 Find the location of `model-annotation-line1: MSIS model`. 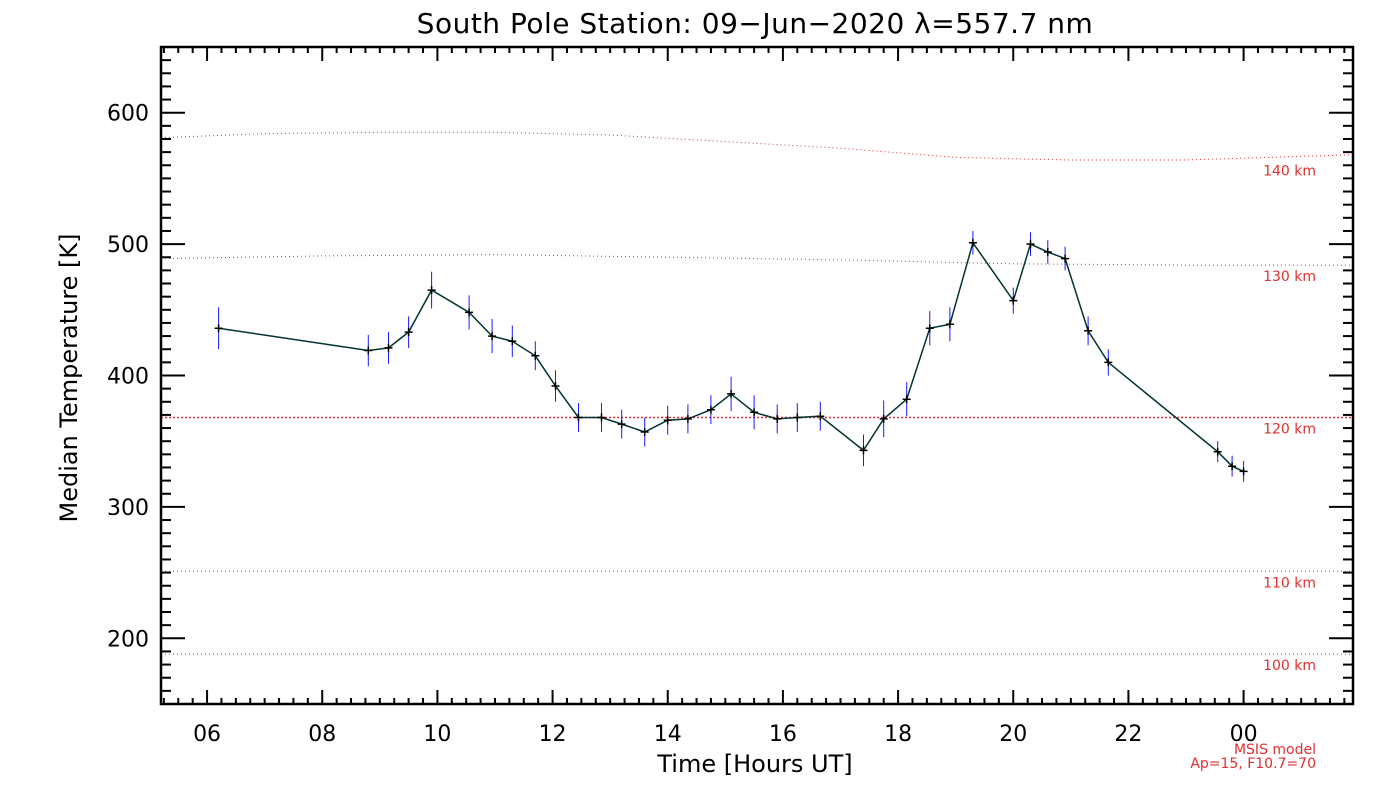

model-annotation-line1: MSIS model is located at coordinates (1275, 750).